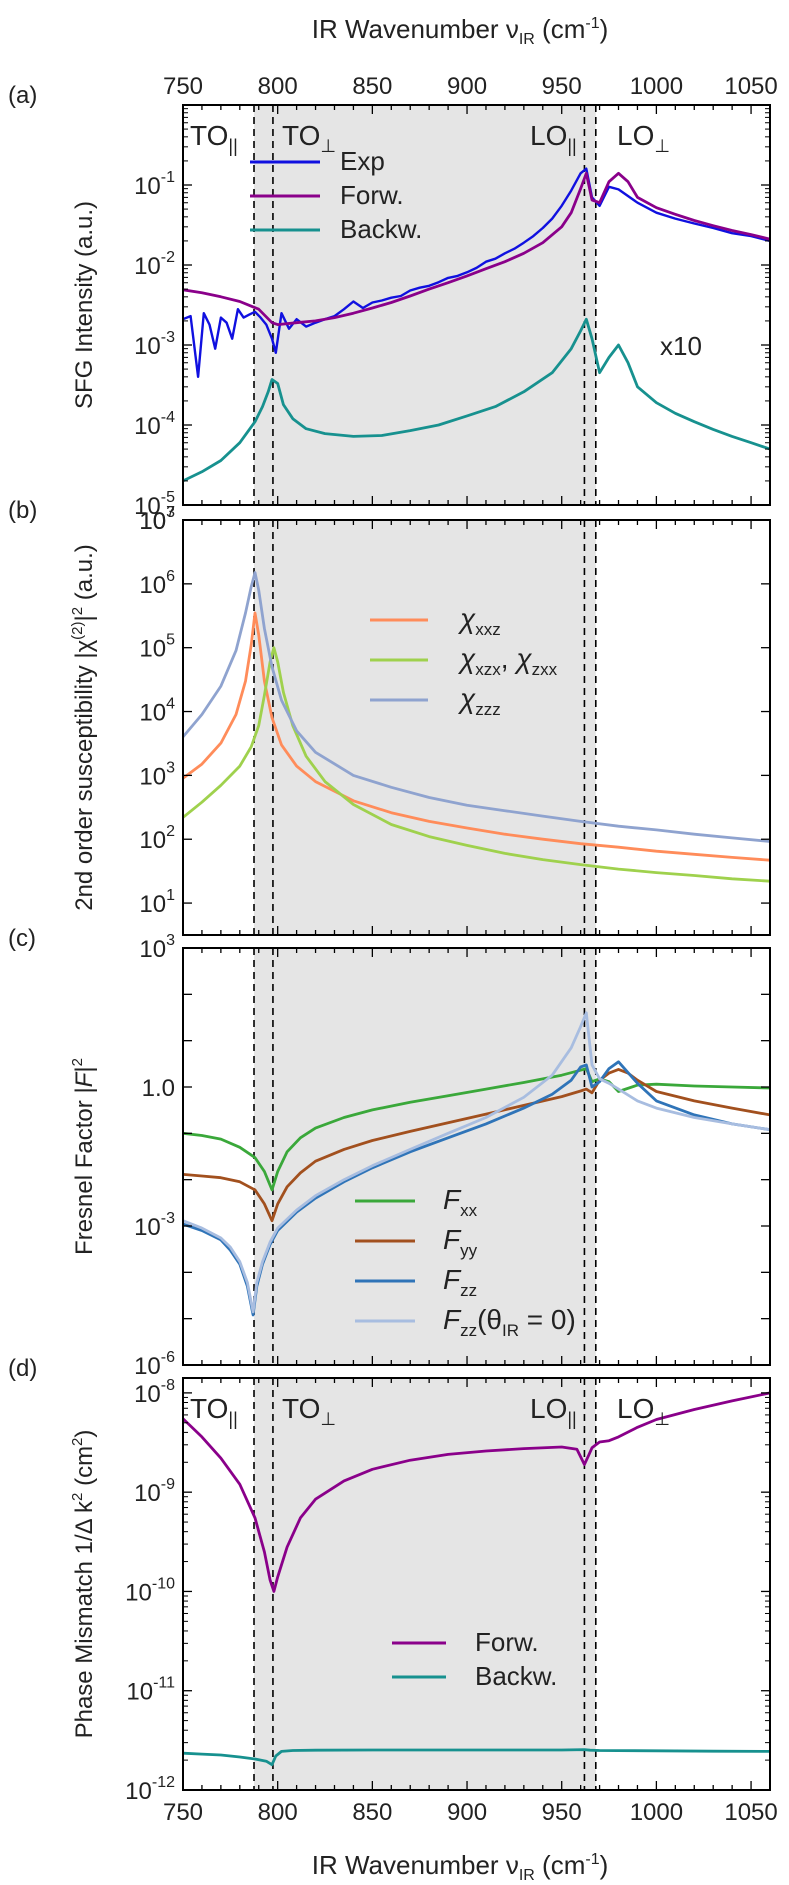  What do you see at coordinates (479, 621) in the screenshot?
I see `legend-label: χxxz` at bounding box center [479, 621].